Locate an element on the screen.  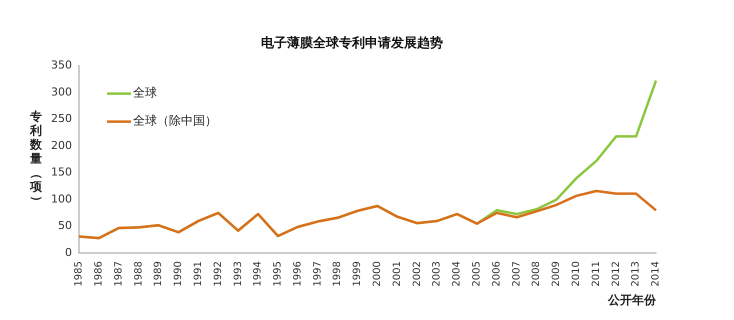
x-tick-label: 1995 is located at coordinates (278, 274).